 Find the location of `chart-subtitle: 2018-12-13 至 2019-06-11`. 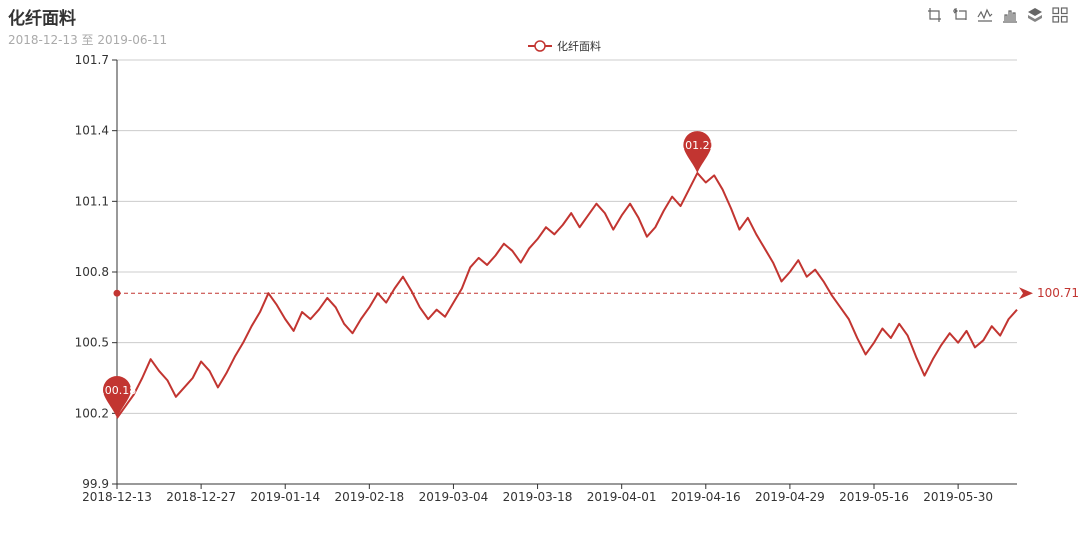

chart-subtitle: 2018-12-13 至 2019-06-11 is located at coordinates (88, 40).